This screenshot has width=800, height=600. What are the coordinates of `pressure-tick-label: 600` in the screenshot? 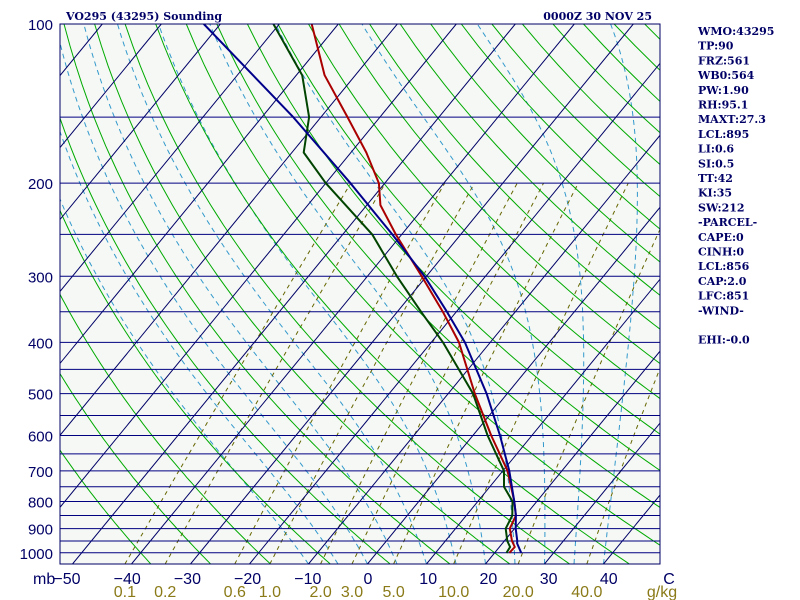 It's located at (40, 437).